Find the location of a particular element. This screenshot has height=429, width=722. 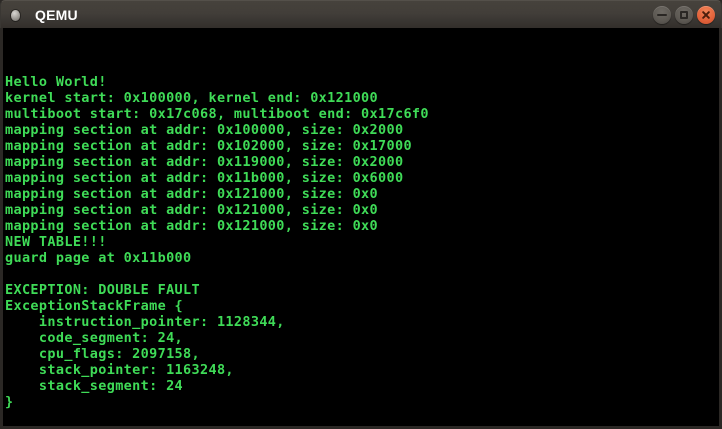

console-line: EXCEPTION: DOUBLE FAULT is located at coordinates (102, 290).